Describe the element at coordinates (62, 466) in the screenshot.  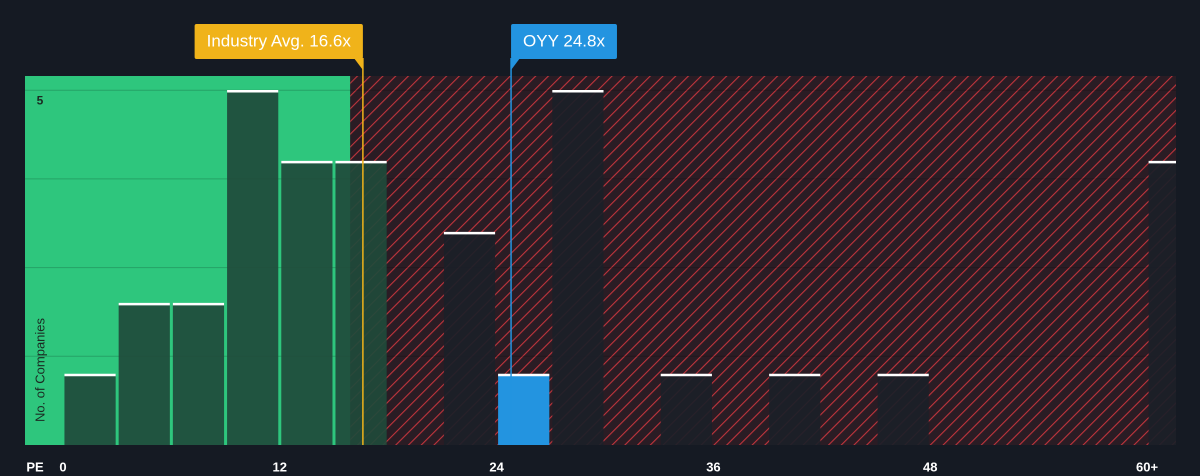
I see `x-tick-label: 0` at that location.